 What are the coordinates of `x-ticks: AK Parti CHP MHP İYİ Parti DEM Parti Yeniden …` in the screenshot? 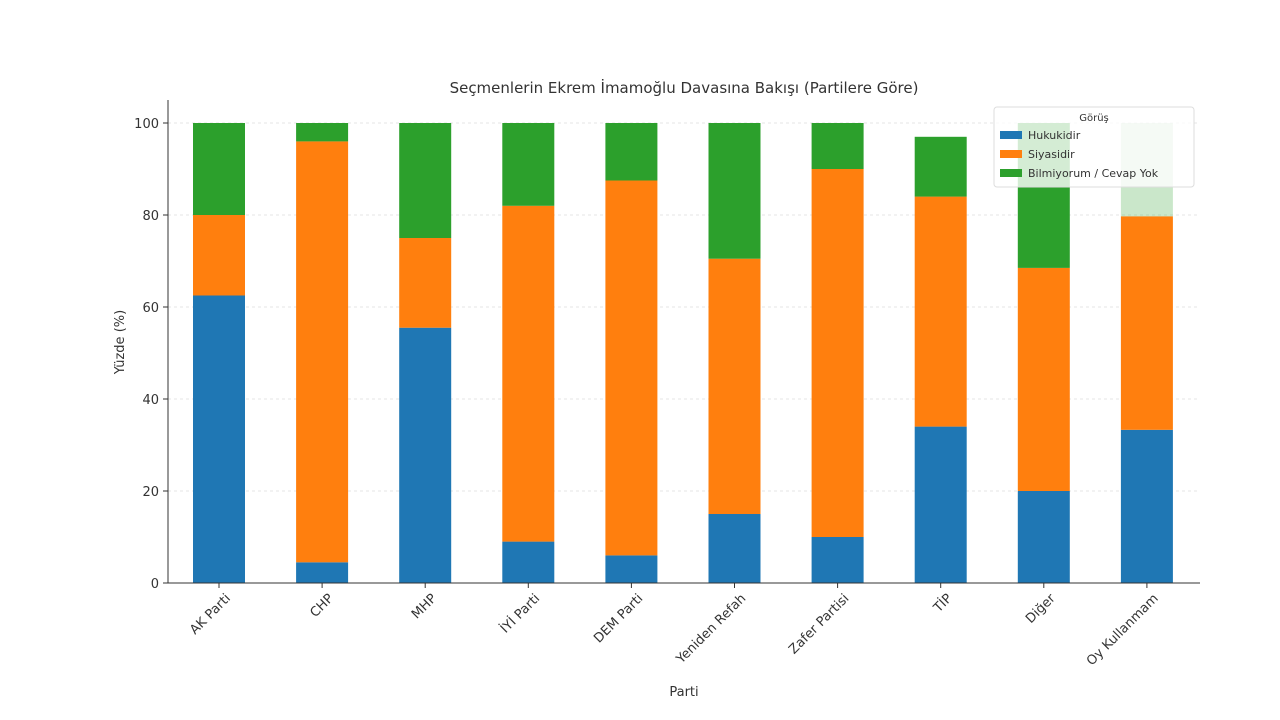 It's located at (674, 626).